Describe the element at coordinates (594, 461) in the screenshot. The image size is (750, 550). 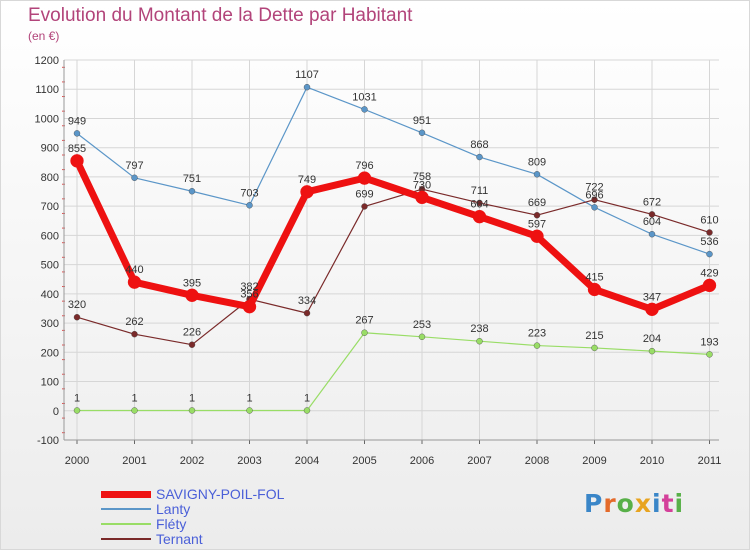
I see `x-tick-label: 2009` at that location.